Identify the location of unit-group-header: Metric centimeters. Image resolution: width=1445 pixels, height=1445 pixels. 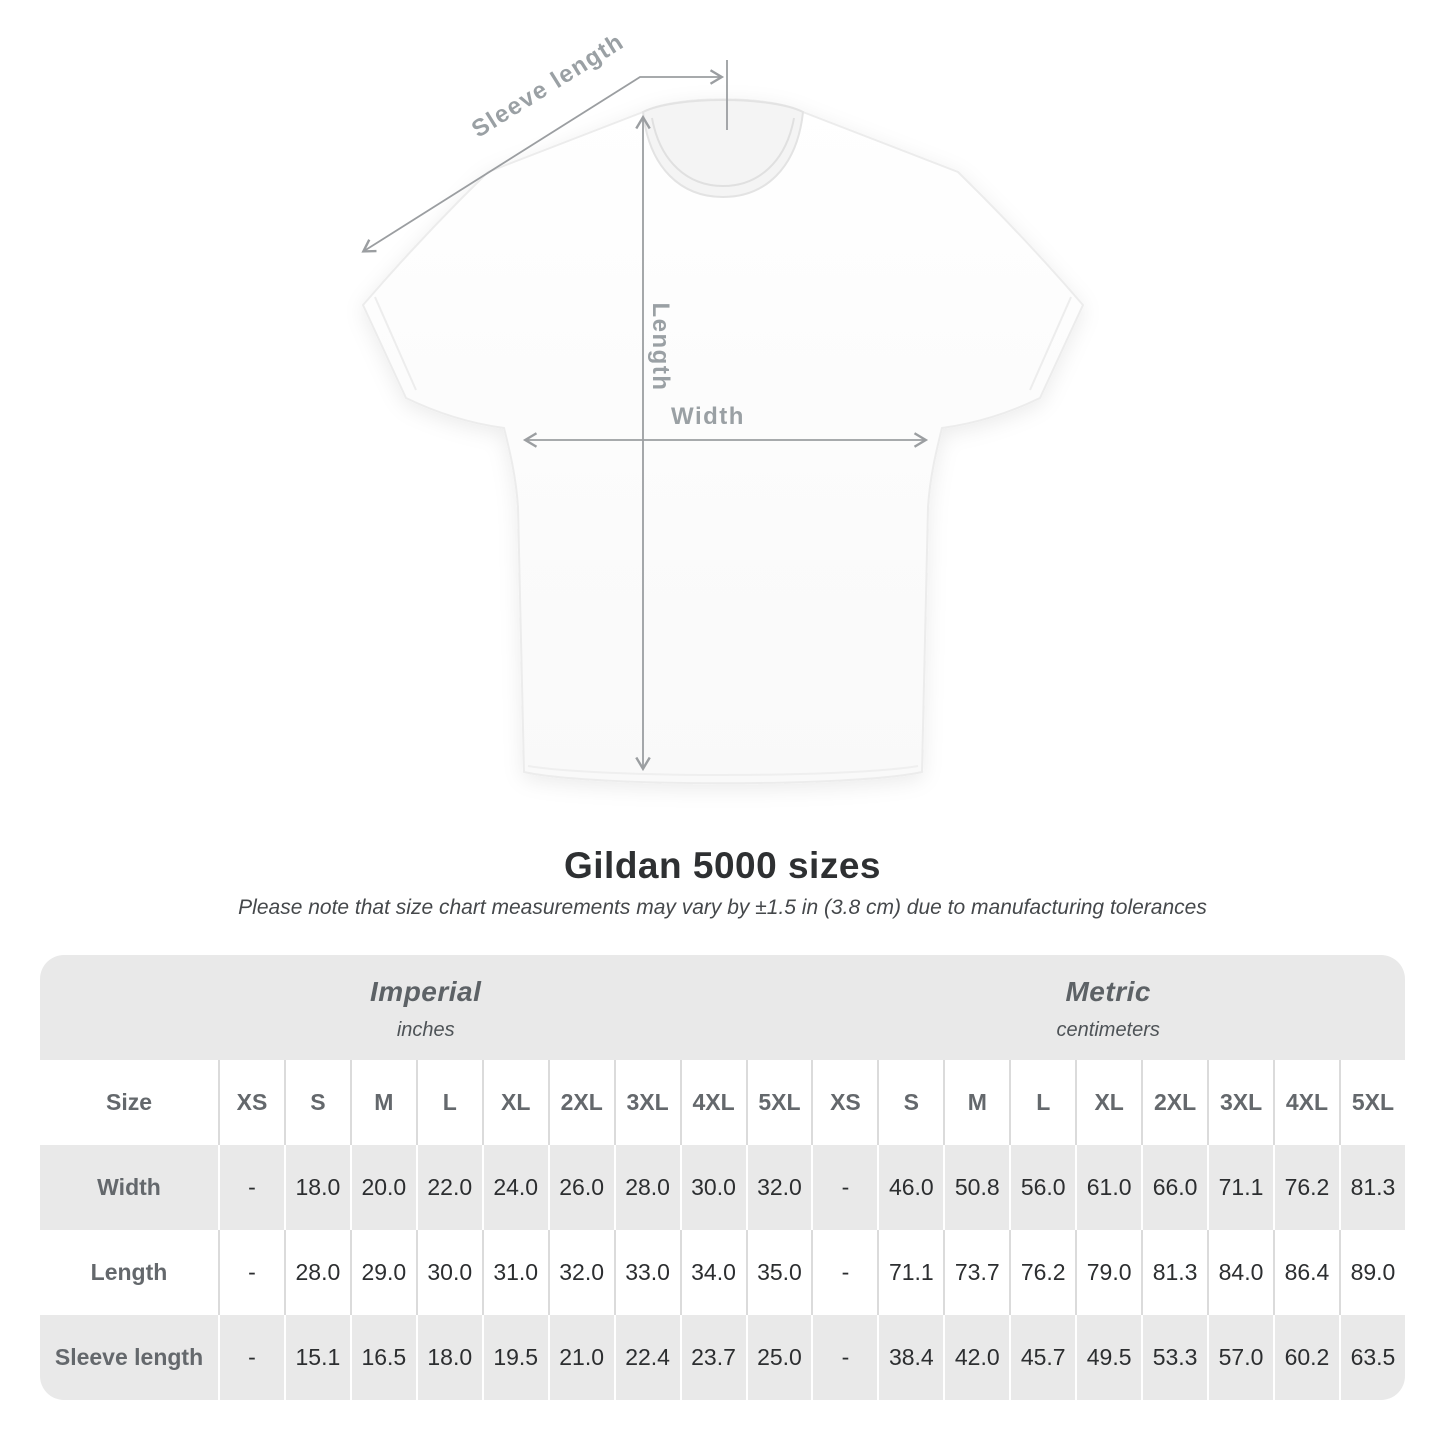
(1108, 1007).